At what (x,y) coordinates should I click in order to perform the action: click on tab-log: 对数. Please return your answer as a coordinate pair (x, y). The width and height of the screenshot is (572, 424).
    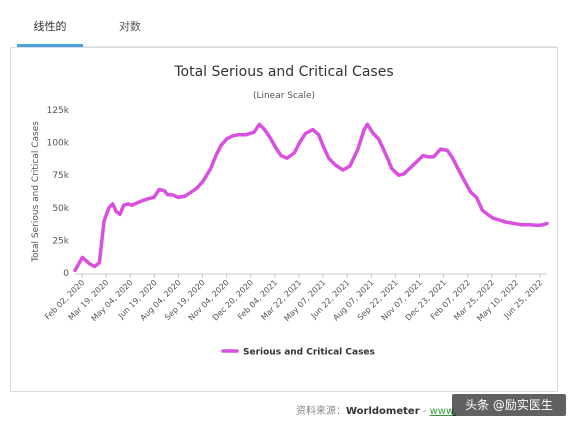
    Looking at the image, I should click on (130, 26).